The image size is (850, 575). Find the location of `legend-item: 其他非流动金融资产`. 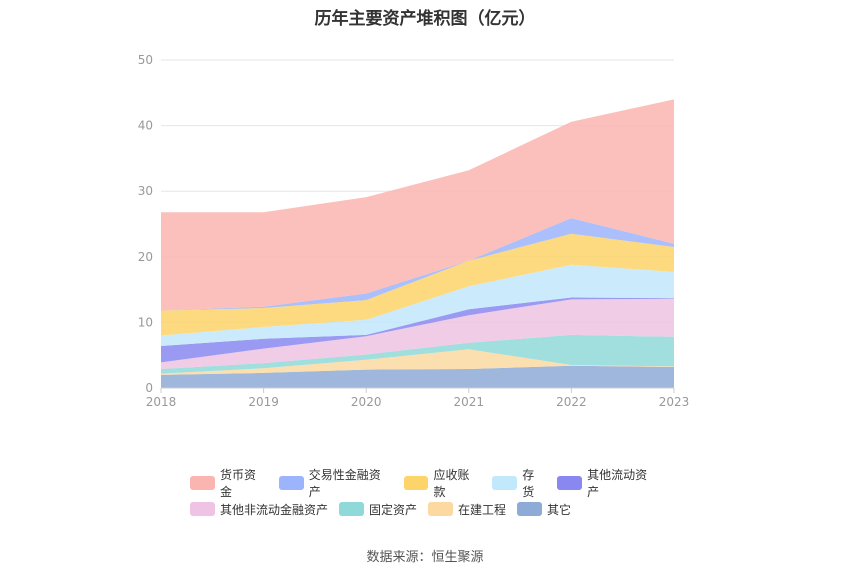

legend-item: 其他非流动金融资产 is located at coordinates (259, 509).